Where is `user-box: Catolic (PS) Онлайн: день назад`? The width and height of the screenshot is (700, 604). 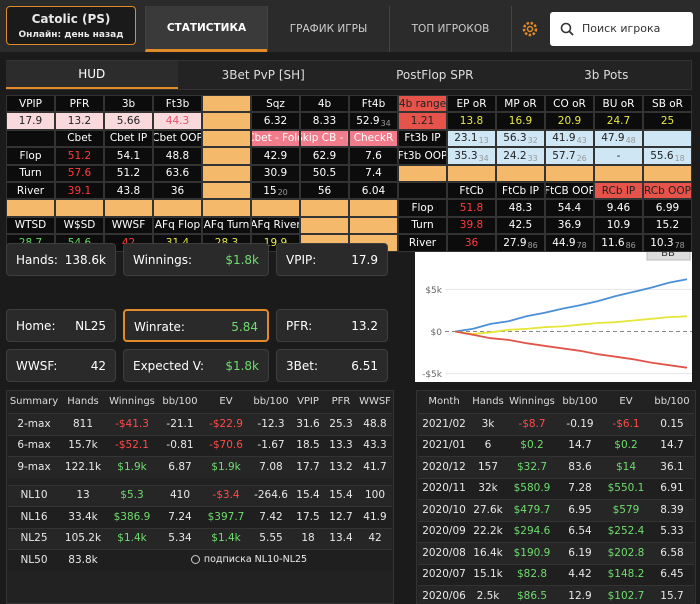
user-box: Catolic (PS) Онлайн: день назад is located at coordinates (71, 25).